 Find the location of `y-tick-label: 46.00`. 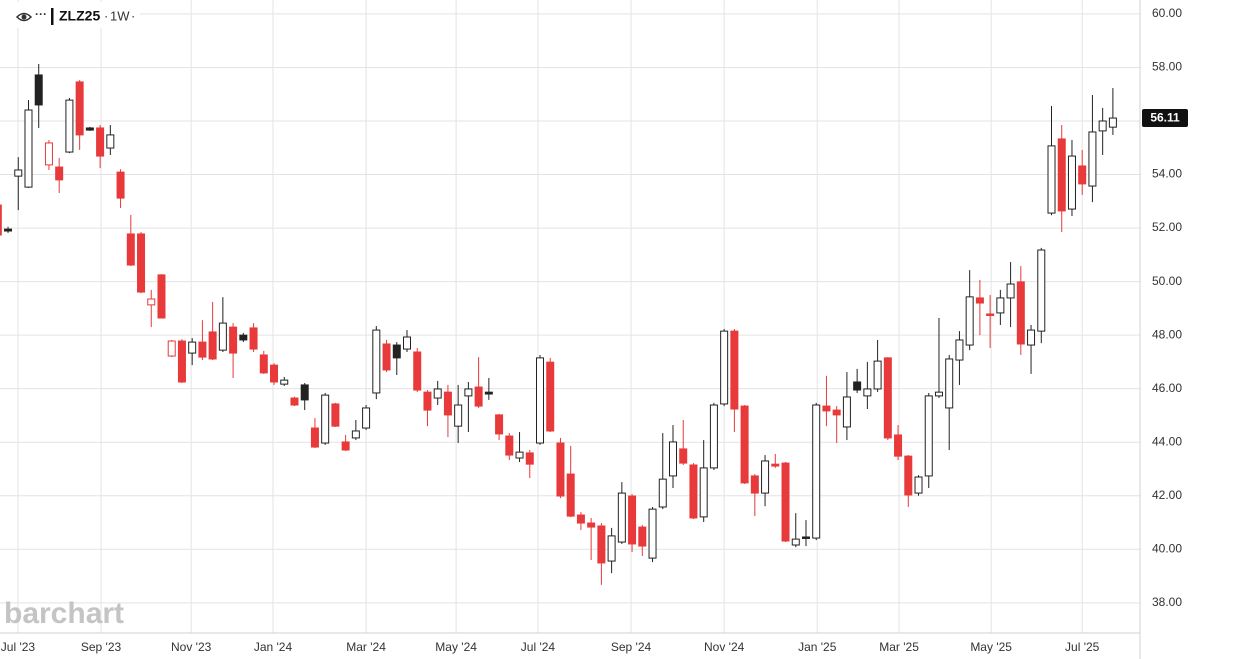

y-tick-label: 46.00 is located at coordinates (1167, 388).